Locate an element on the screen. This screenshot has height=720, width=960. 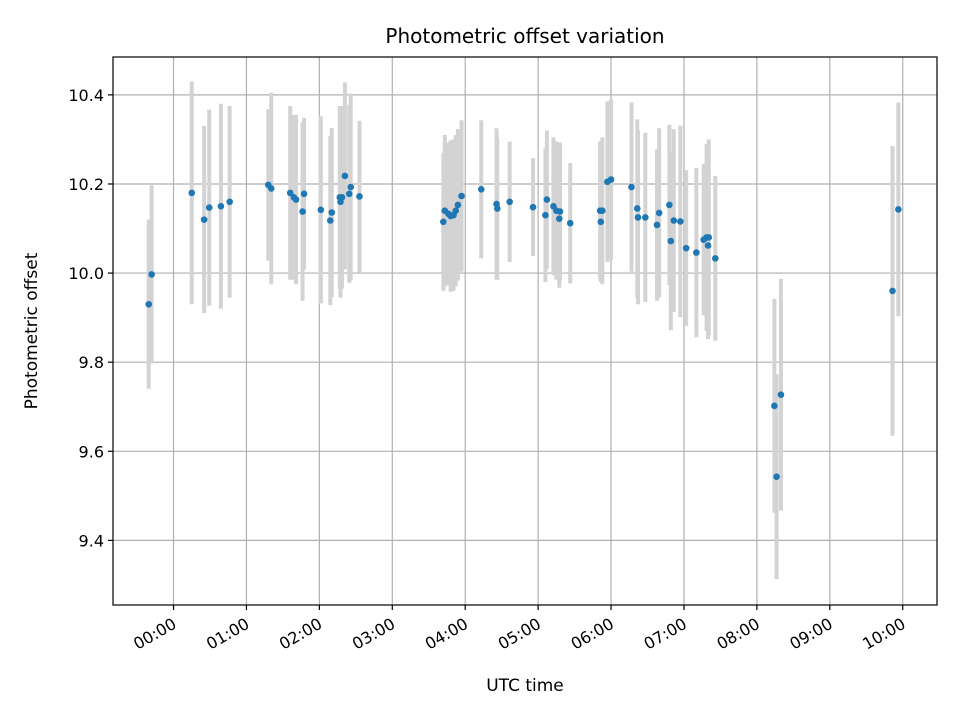
y-tick-label: 10.2 is located at coordinates (86, 184).